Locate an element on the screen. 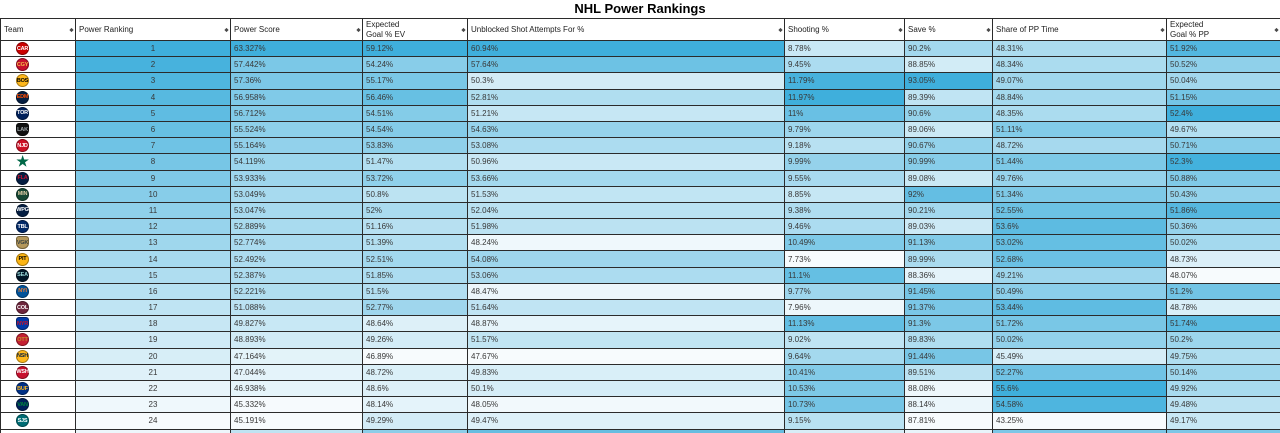 The image size is (1280, 433). cell-xg_pp: 50.71% is located at coordinates (1223, 146).